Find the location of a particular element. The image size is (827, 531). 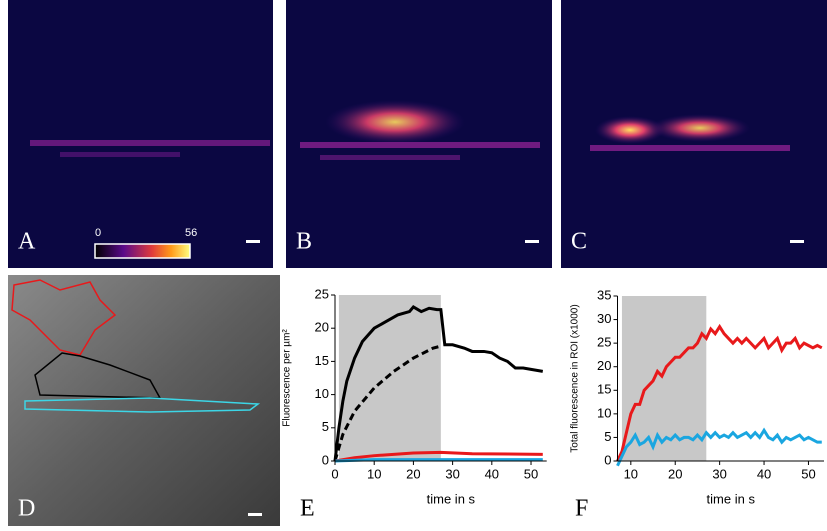

panel-label: E is located at coordinates (307, 509).